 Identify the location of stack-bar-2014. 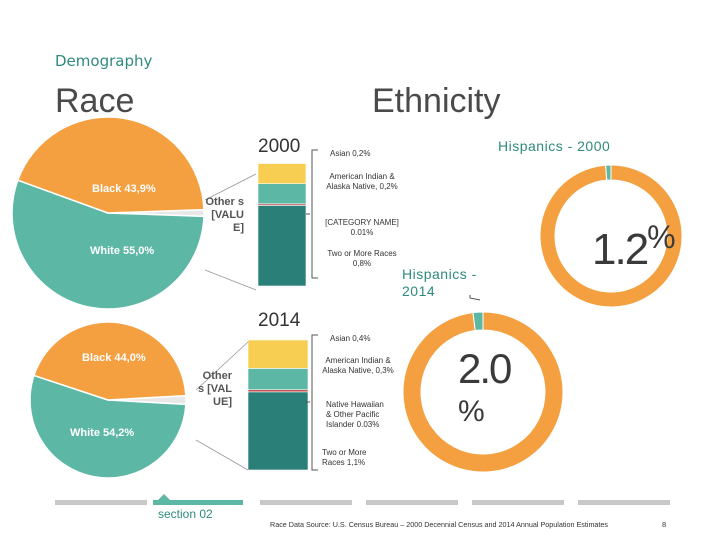
(278, 405).